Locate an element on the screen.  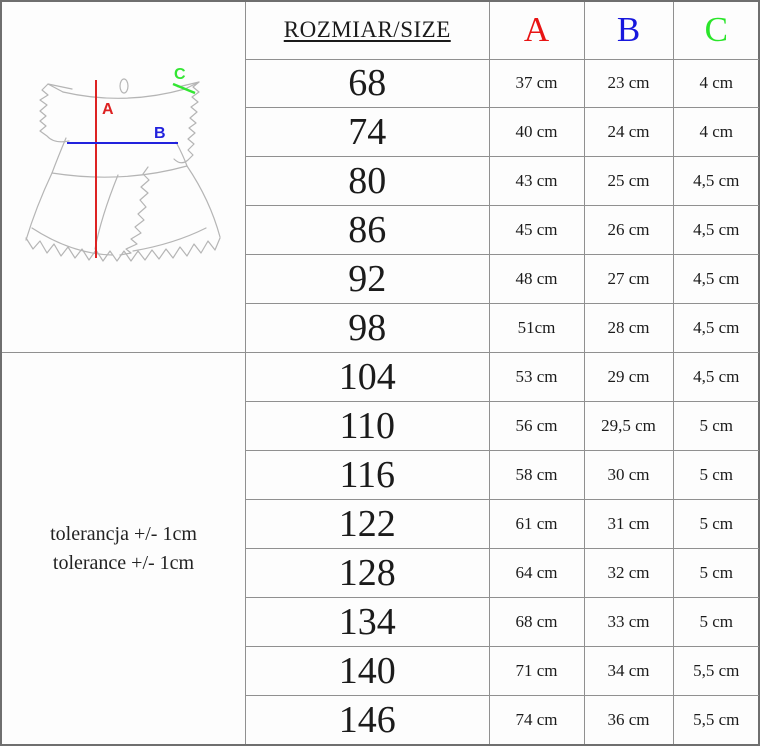
measurement-a-cell: 43 cm is located at coordinates (536, 181).